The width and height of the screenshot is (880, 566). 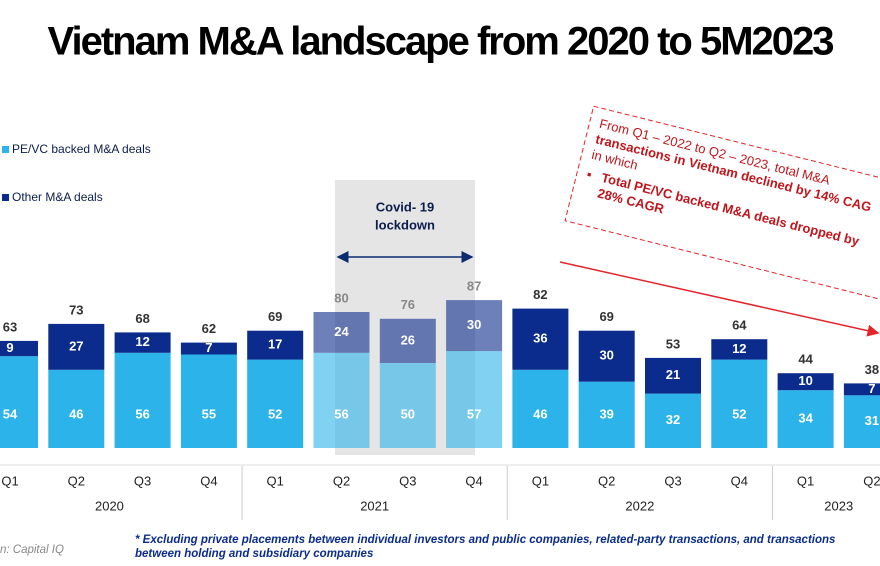 What do you see at coordinates (739, 413) in the screenshot?
I see `value-label: 52` at bounding box center [739, 413].